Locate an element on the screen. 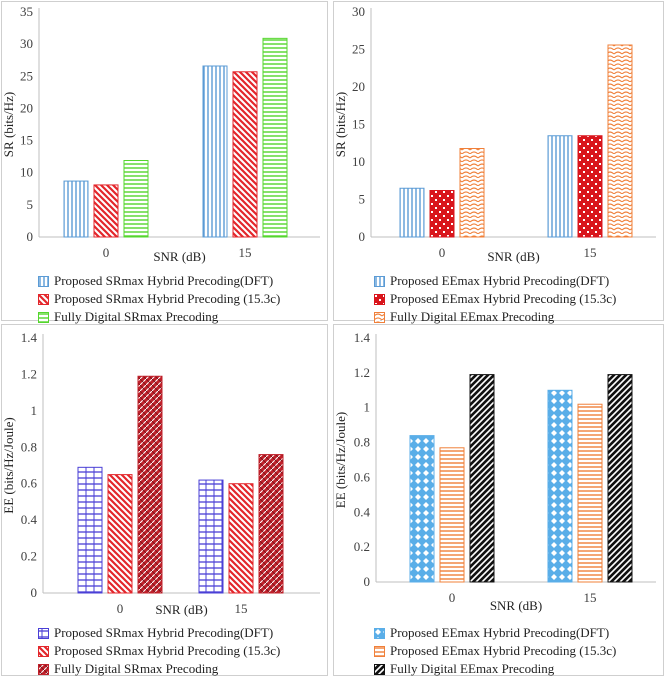 The height and width of the screenshot is (678, 665). legend-item: Proposed EEmax Hybrid Precoding (15.3c) is located at coordinates (495, 299).